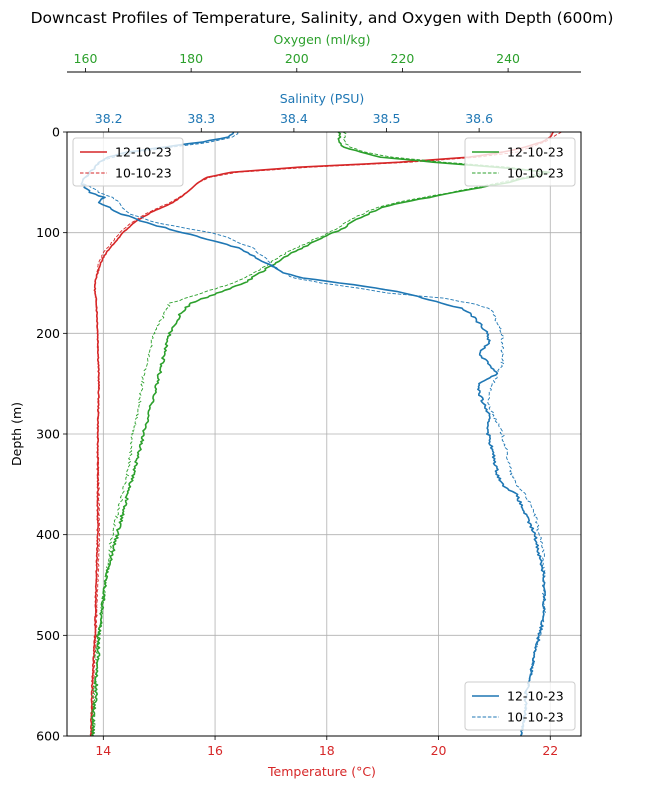 The width and height of the screenshot is (645, 788). What do you see at coordinates (16, 434) in the screenshot?
I see `y-axis-label: Depth (m)` at bounding box center [16, 434].